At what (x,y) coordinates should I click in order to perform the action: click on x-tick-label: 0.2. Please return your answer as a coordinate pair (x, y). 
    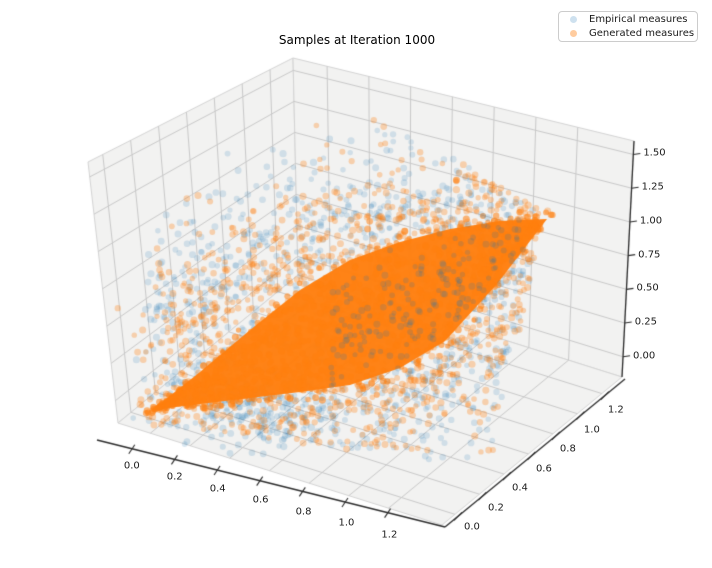
    Looking at the image, I should click on (174, 477).